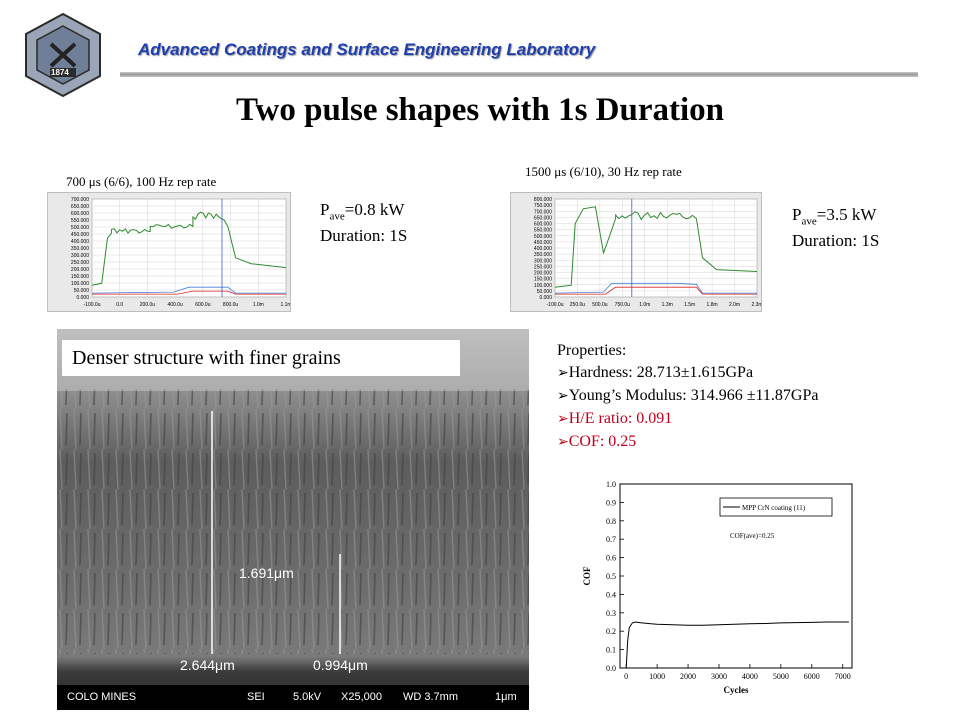 This screenshot has height=720, width=960. Describe the element at coordinates (543, 206) in the screenshot. I see `scope-y-tick: 750.000` at that location.